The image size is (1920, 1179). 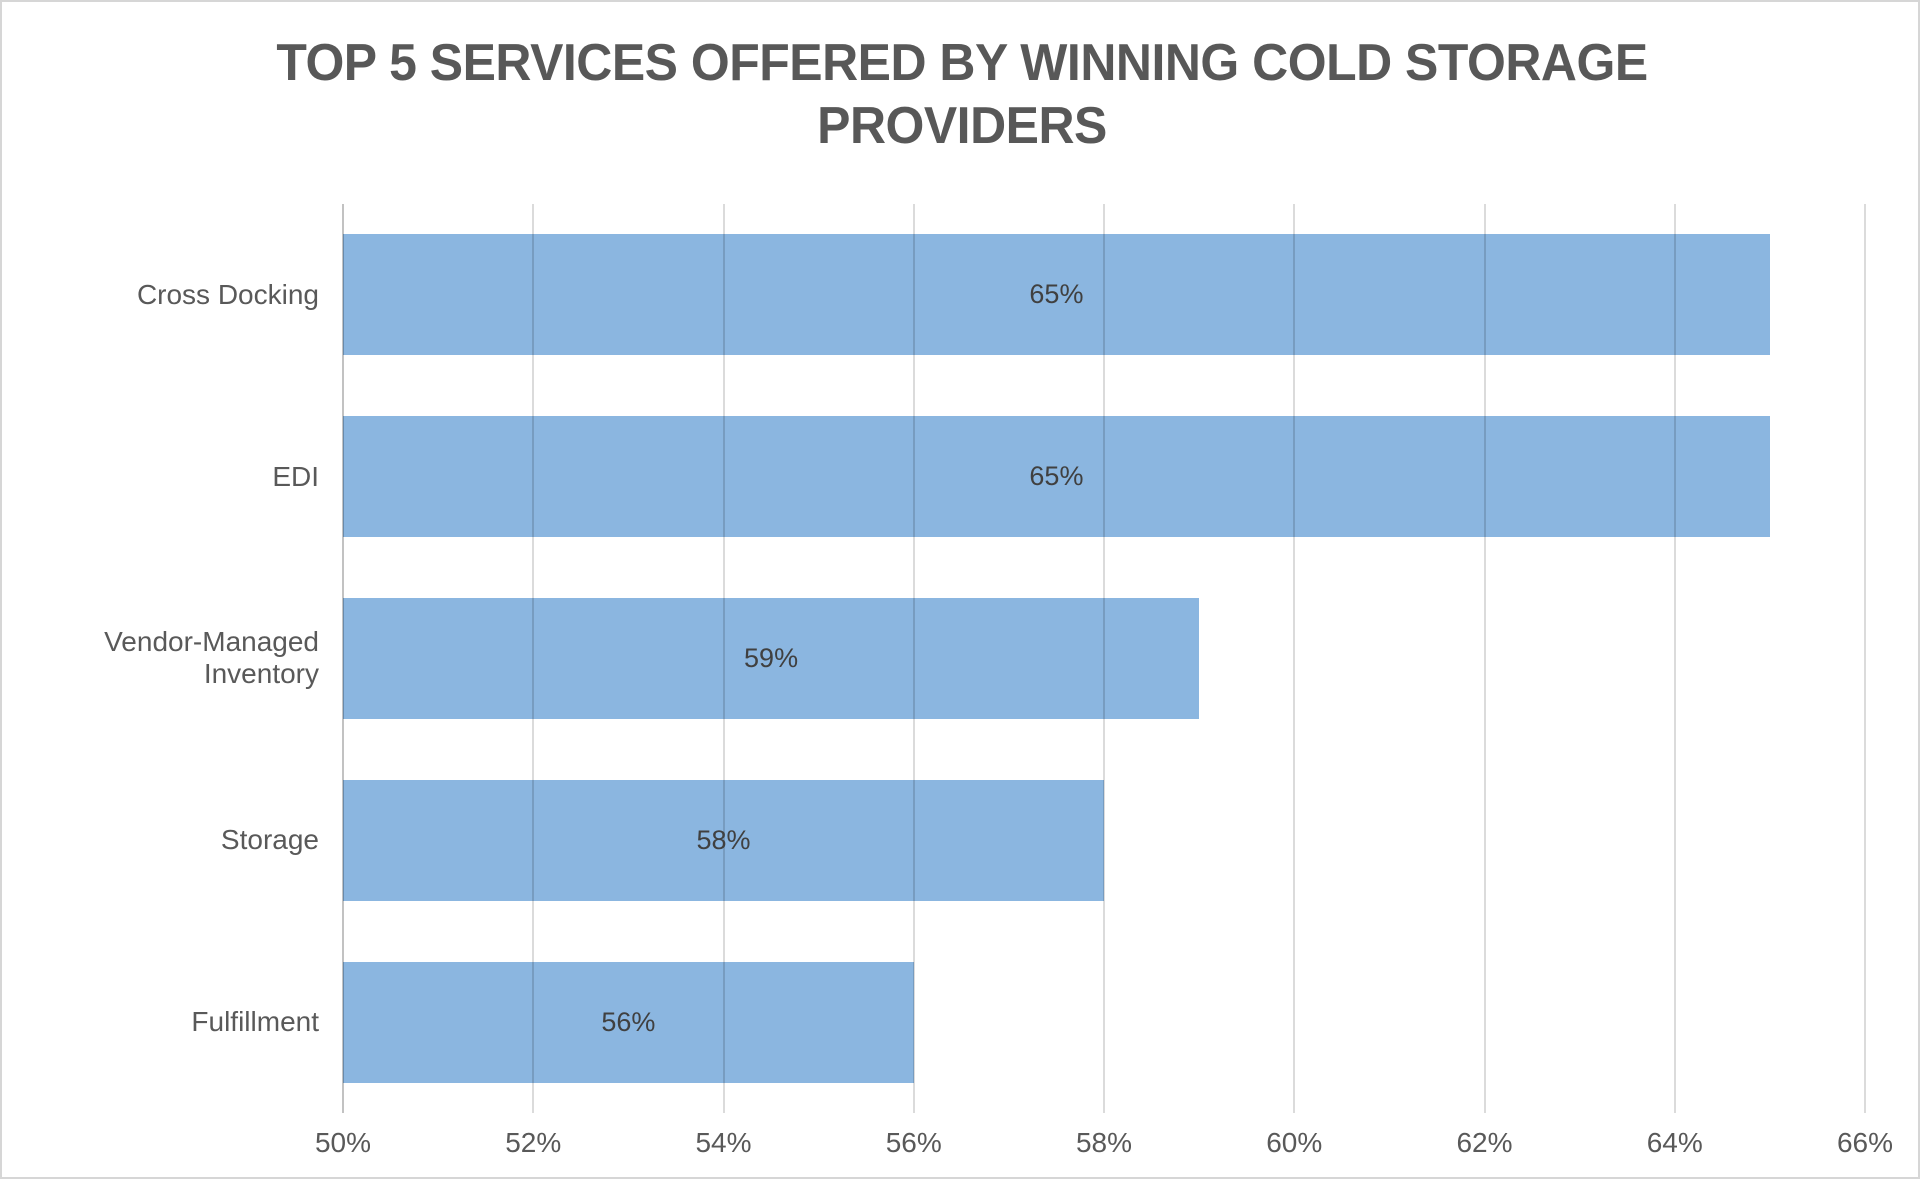 I want to click on bar-edi, so click(x=1056, y=477).